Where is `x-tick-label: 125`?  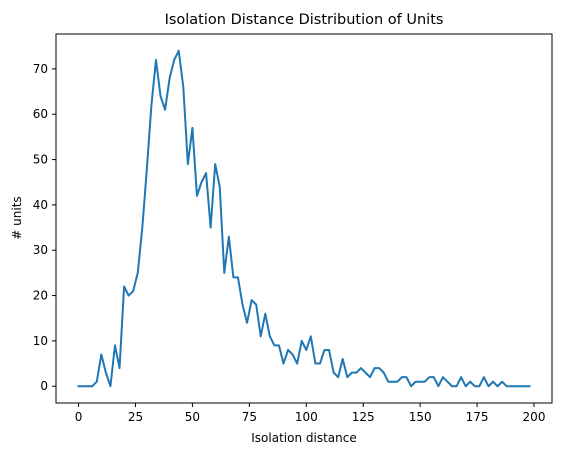 x-tick-label: 125 is located at coordinates (363, 417).